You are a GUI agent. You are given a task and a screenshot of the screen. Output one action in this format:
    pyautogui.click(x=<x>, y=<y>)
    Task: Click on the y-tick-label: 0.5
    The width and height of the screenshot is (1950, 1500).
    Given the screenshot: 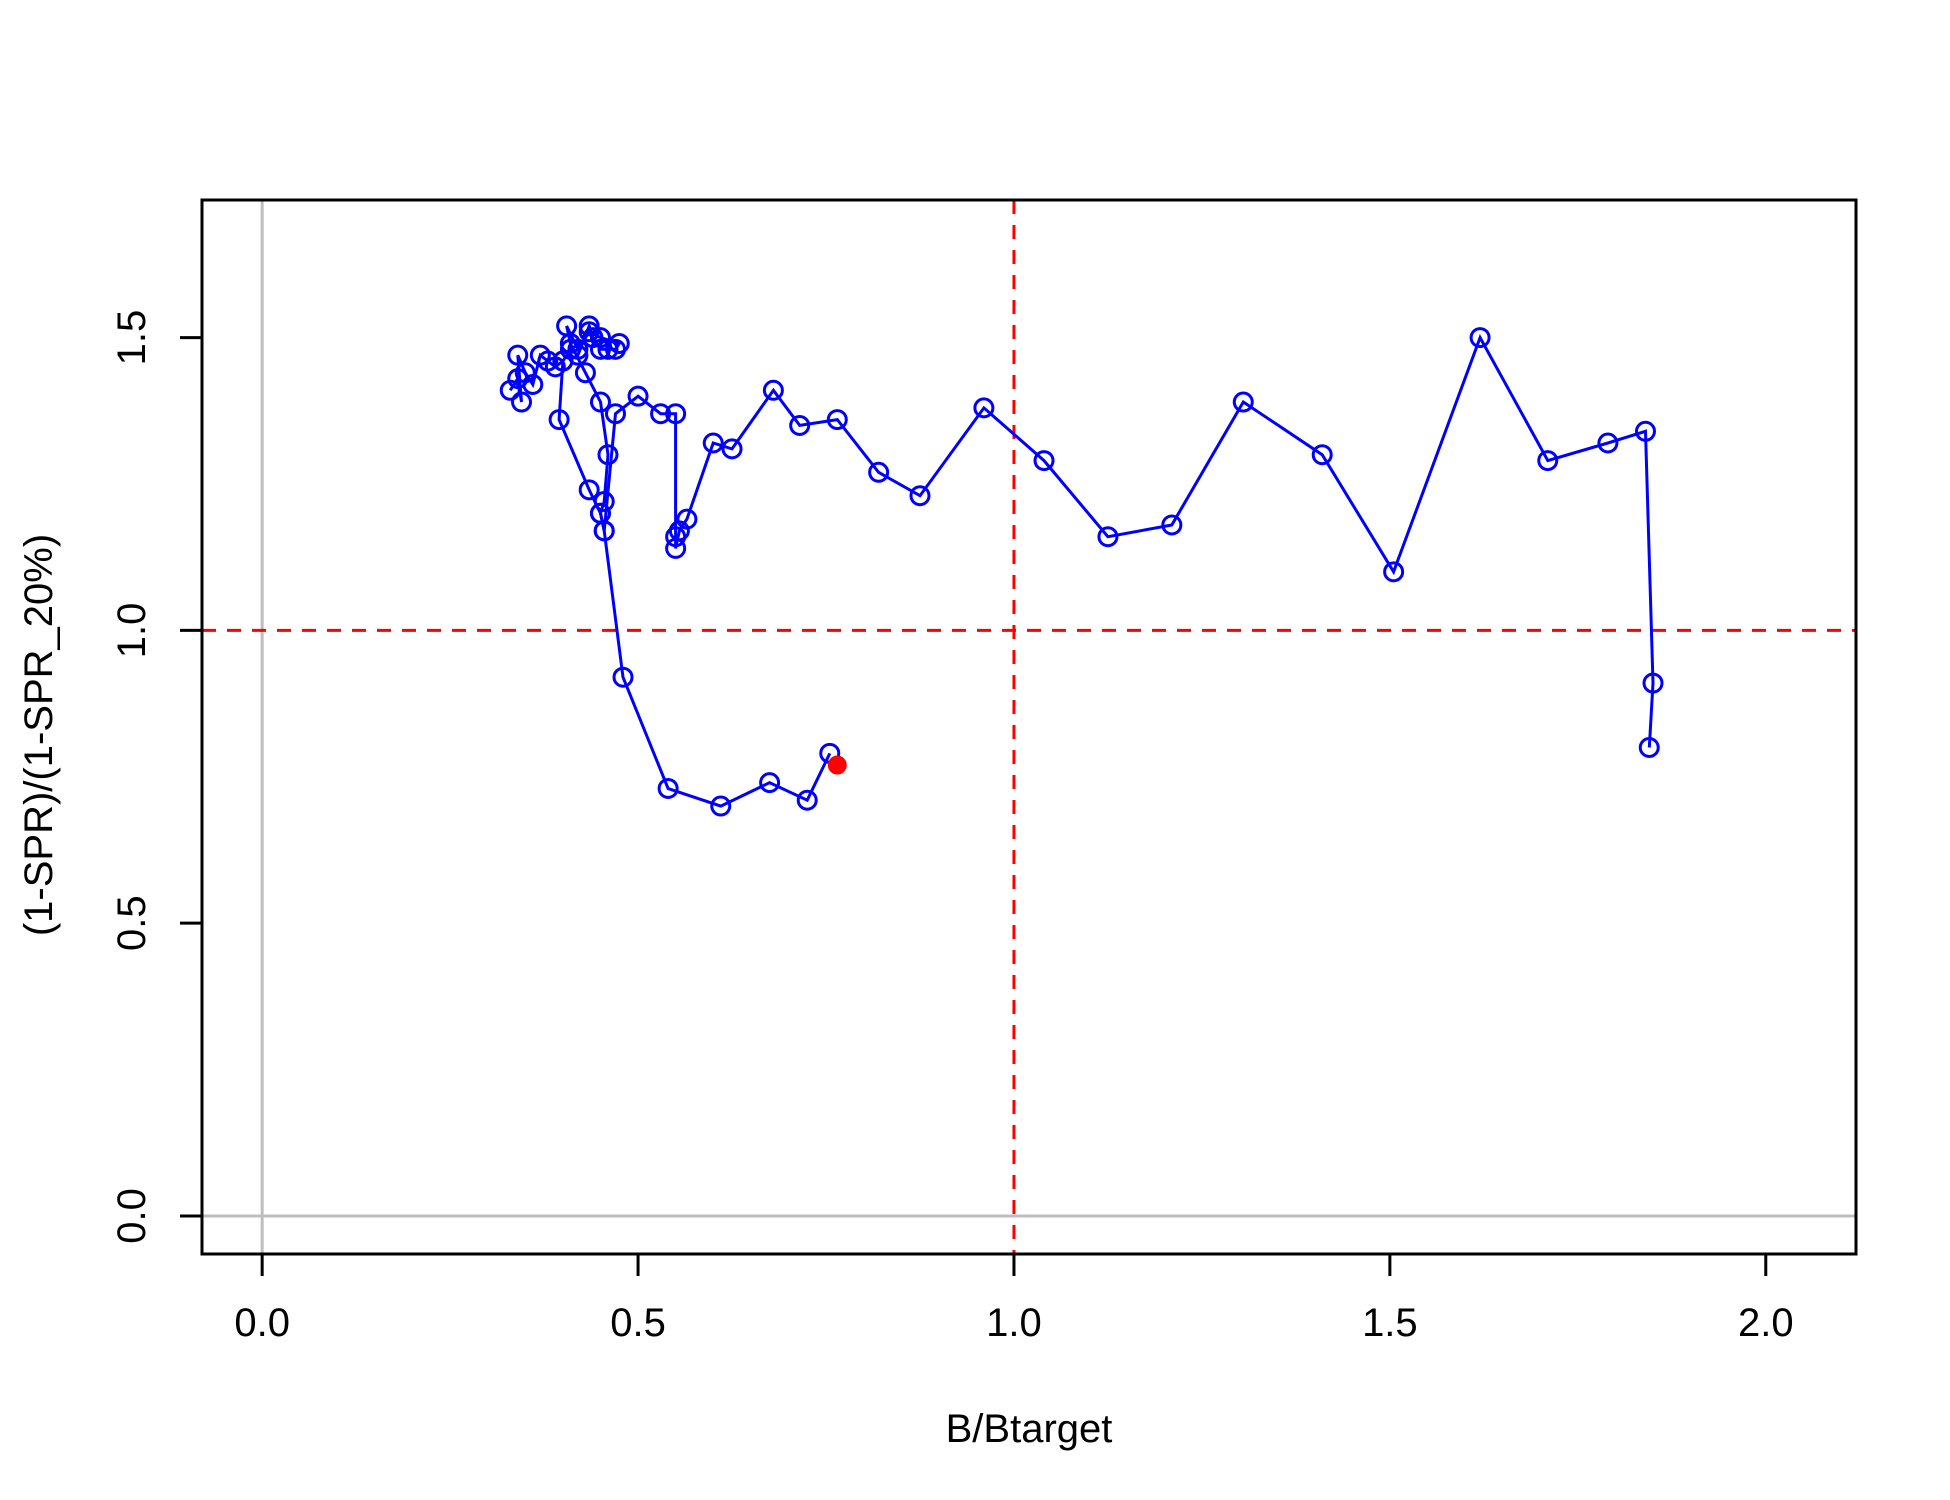 What is the action you would take?
    pyautogui.click(x=132, y=923)
    